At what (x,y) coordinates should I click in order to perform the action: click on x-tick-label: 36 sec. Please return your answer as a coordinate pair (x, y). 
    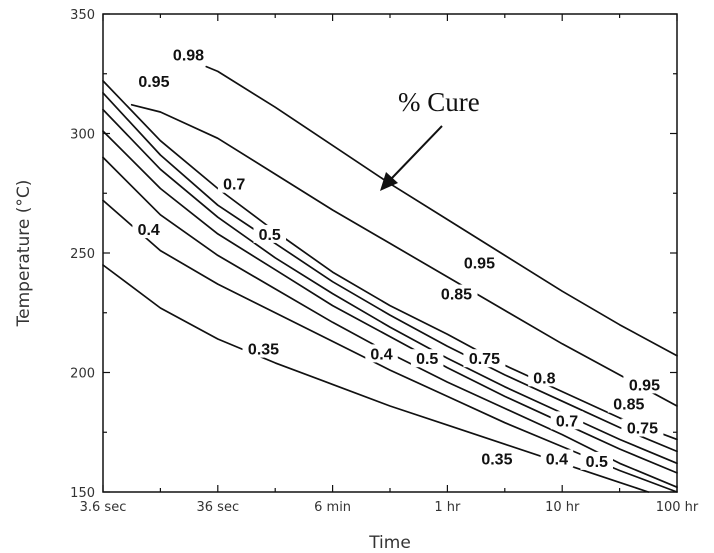
    Looking at the image, I should click on (218, 507).